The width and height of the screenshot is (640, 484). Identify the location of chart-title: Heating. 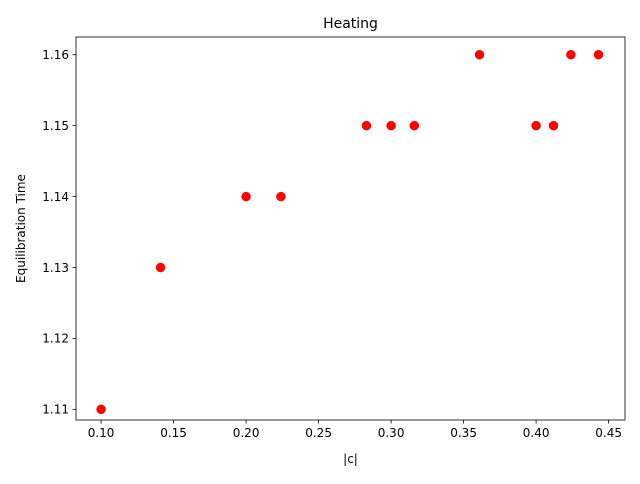
(350, 24).